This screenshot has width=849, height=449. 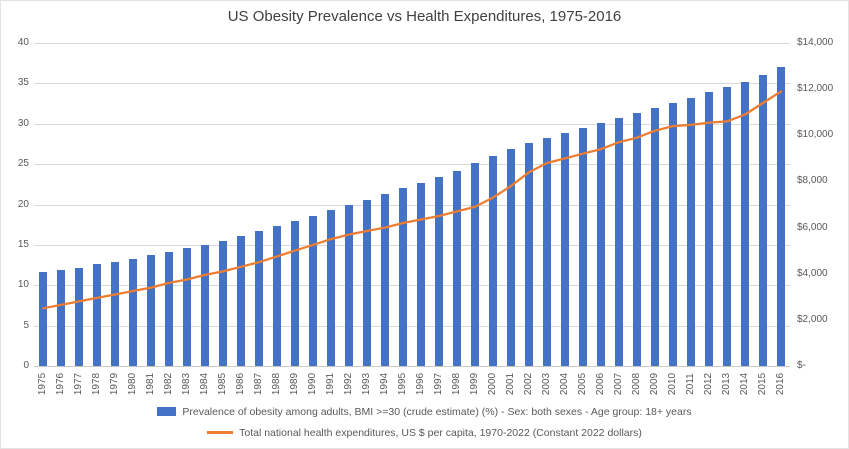 What do you see at coordinates (812, 181) in the screenshot?
I see `right-axis-tick: $8,000` at bounding box center [812, 181].